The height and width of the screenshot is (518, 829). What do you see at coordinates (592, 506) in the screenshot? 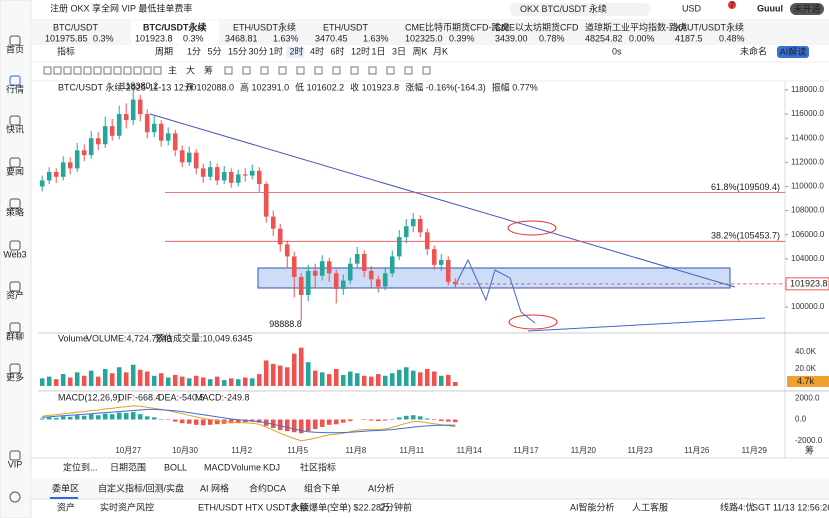
I see `ai-analysis: AI智能分析` at bounding box center [592, 506].